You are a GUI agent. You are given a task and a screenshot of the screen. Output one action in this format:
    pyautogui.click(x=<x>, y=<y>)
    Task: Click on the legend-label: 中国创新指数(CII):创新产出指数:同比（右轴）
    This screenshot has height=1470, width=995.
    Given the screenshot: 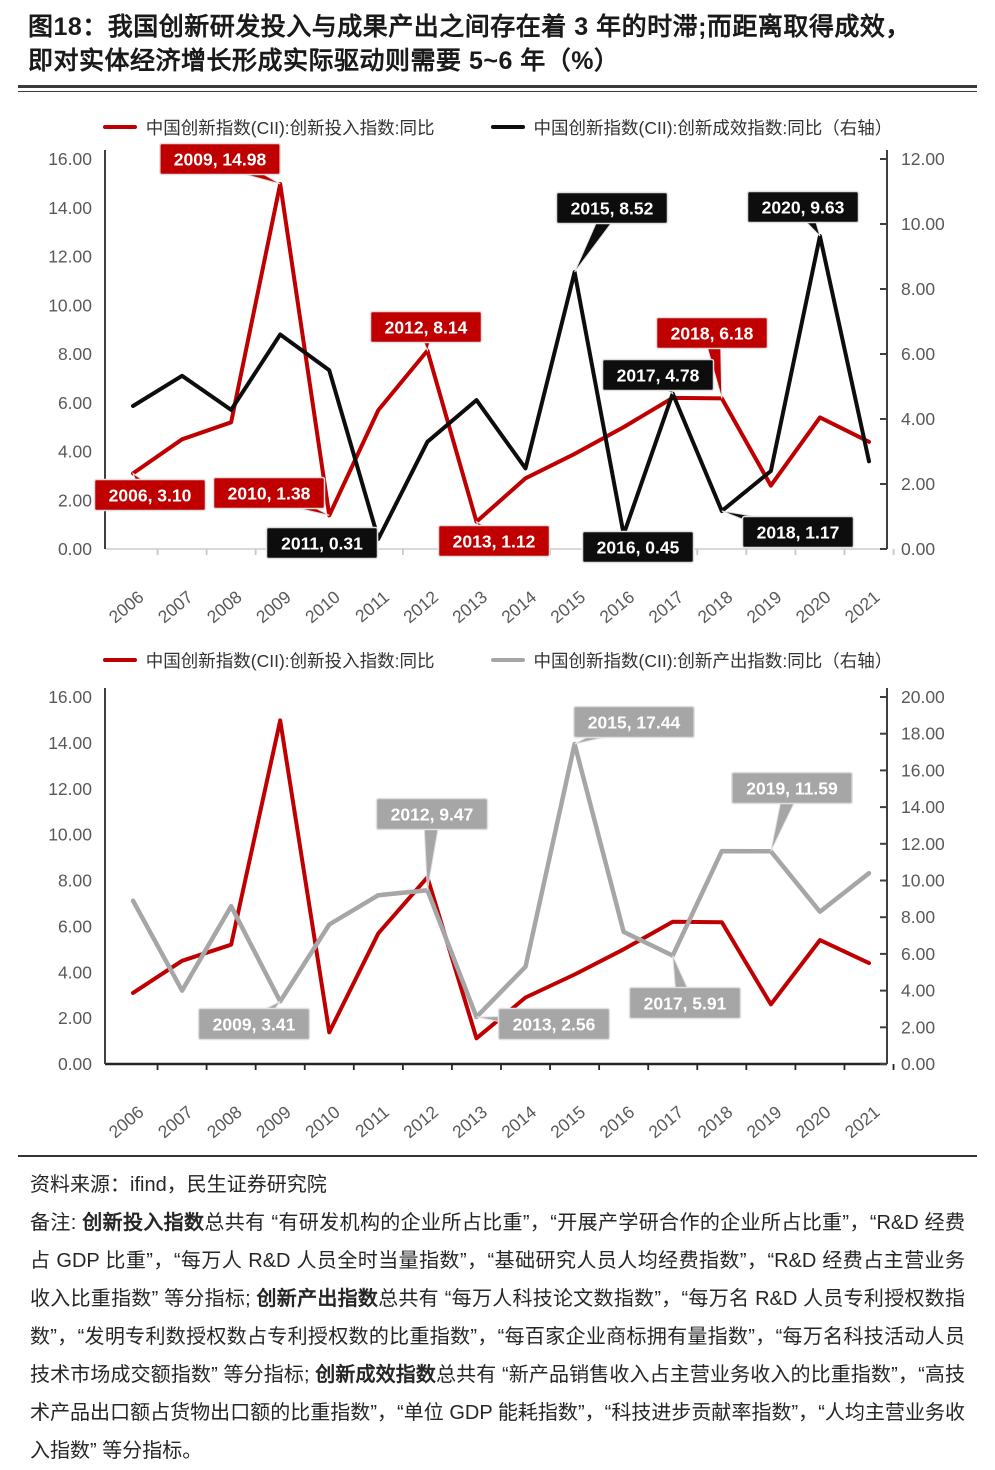 What is the action you would take?
    pyautogui.click(x=713, y=660)
    